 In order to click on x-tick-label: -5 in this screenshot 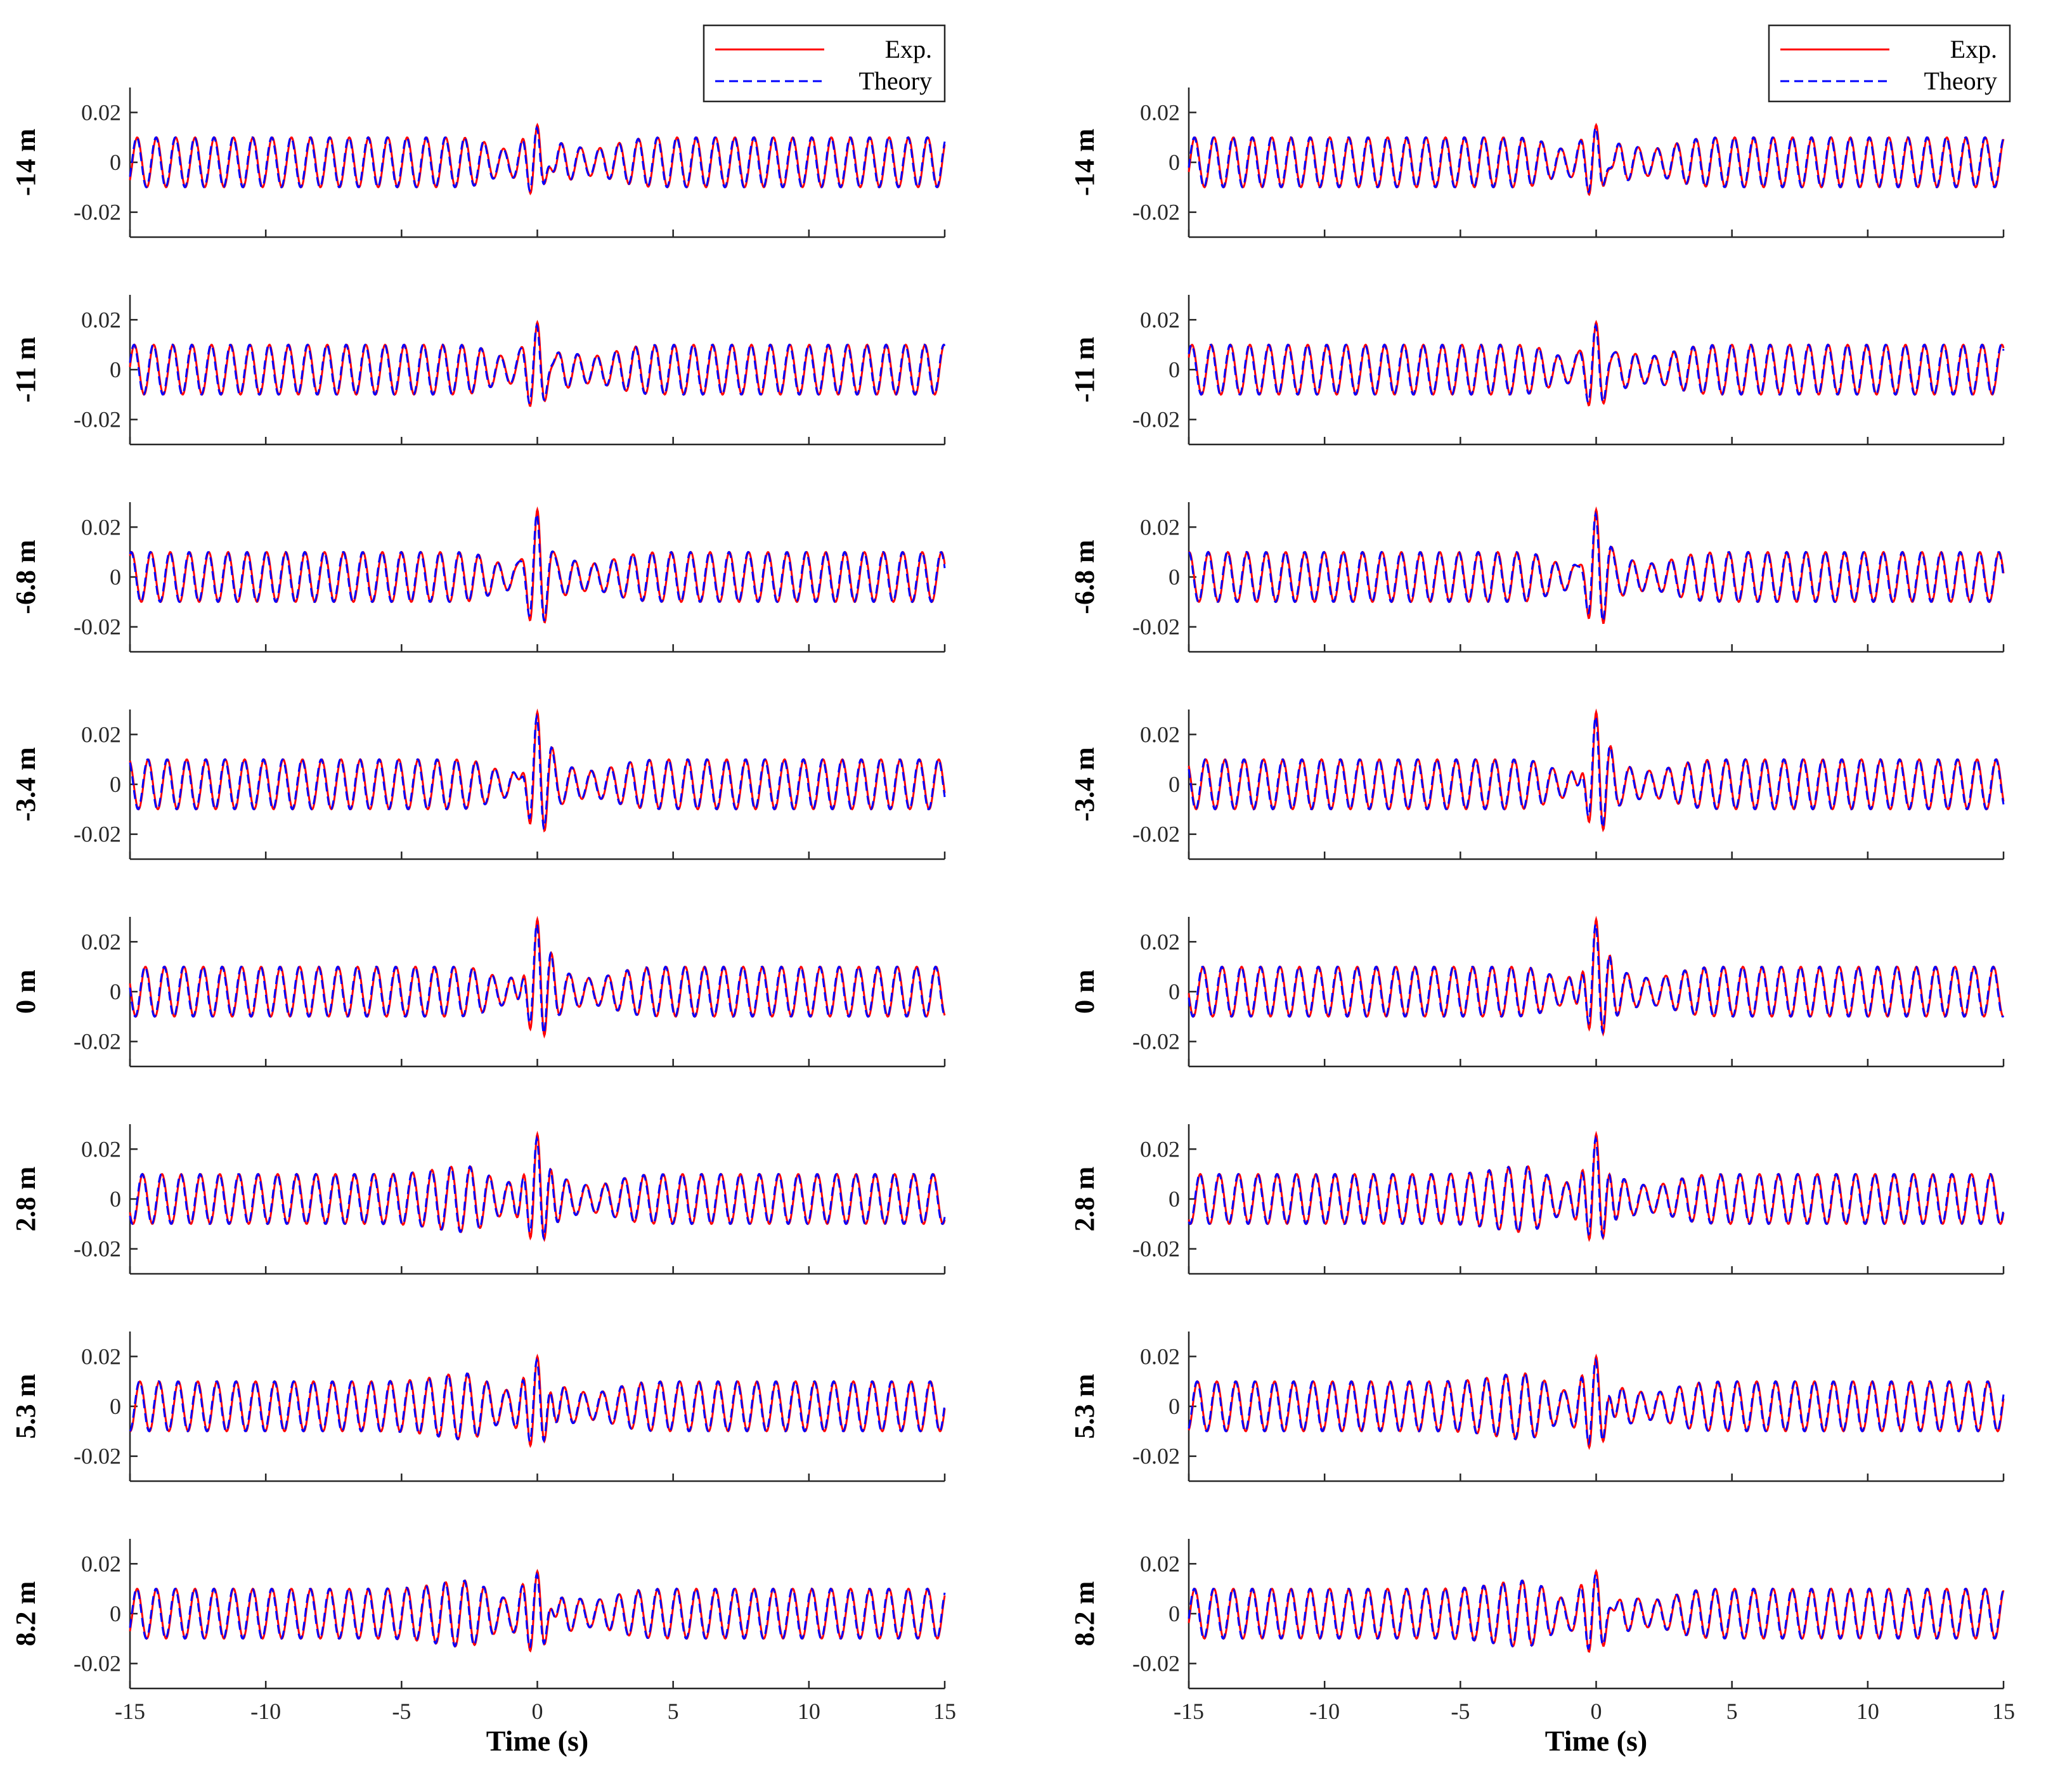, I will do `click(401, 1712)`.